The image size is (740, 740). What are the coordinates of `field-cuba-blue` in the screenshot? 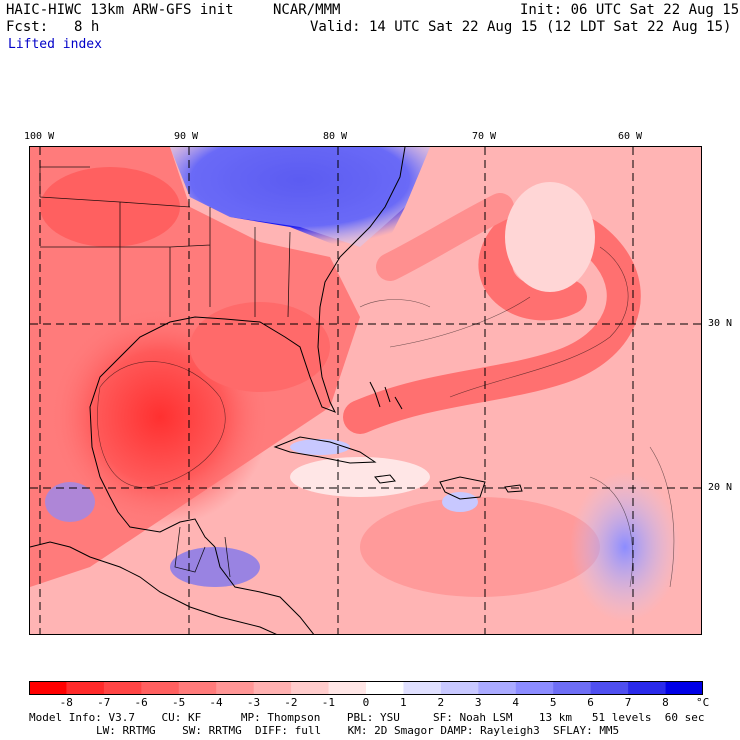 It's located at (320, 447).